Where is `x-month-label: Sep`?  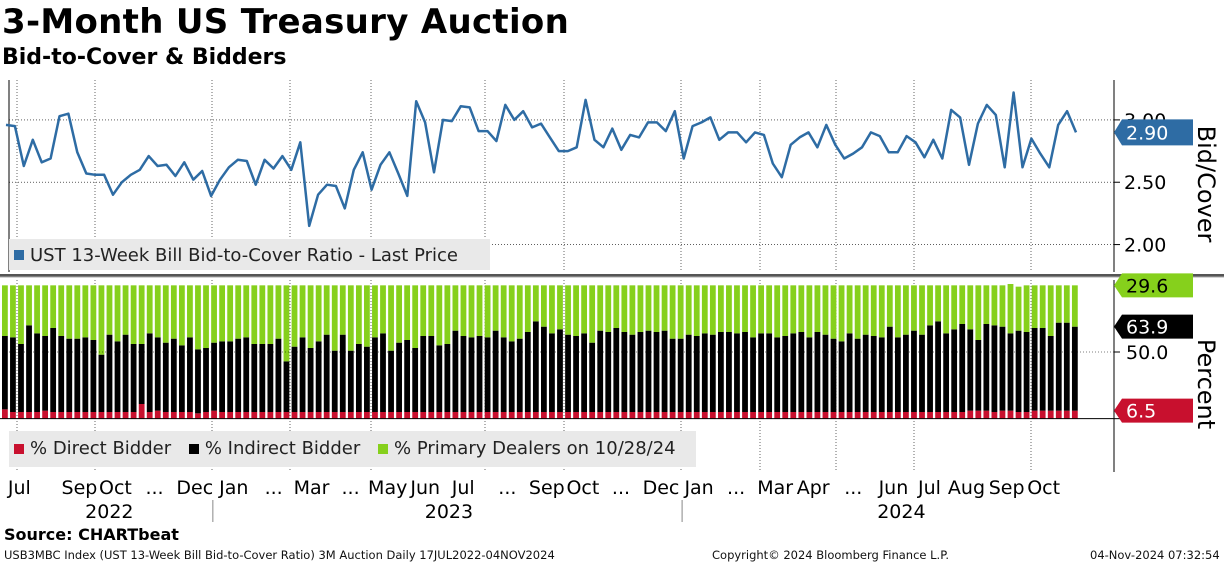
x-month-label: Sep is located at coordinates (1007, 488).